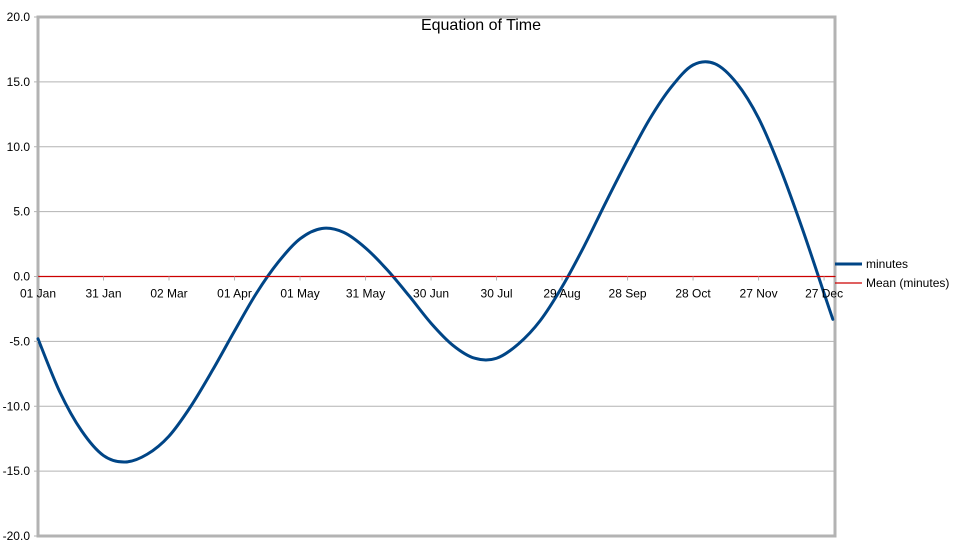 This screenshot has height=555, width=962. I want to click on legend-label-mean: Mean (minutes), so click(907, 283).